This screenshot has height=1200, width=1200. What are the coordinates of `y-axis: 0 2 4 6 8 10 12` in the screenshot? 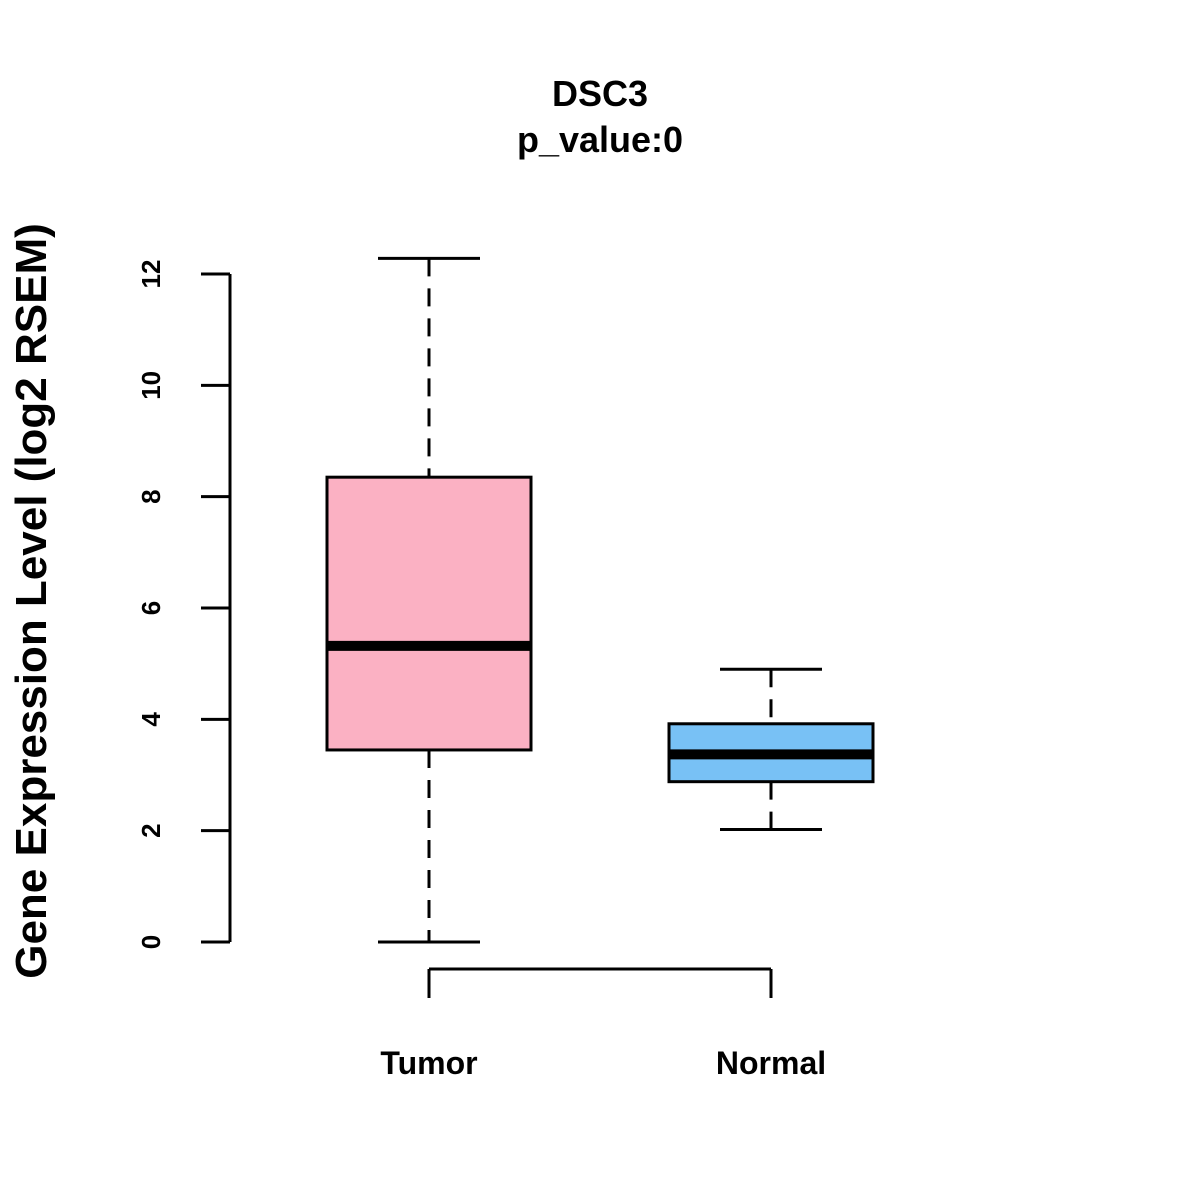 It's located at (184, 604).